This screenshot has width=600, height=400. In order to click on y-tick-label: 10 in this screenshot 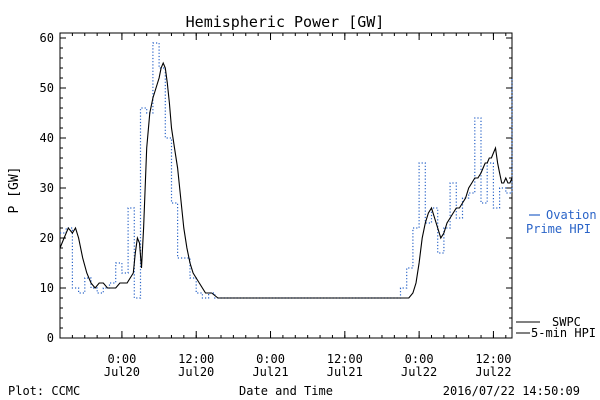, I will do `click(47, 288)`.